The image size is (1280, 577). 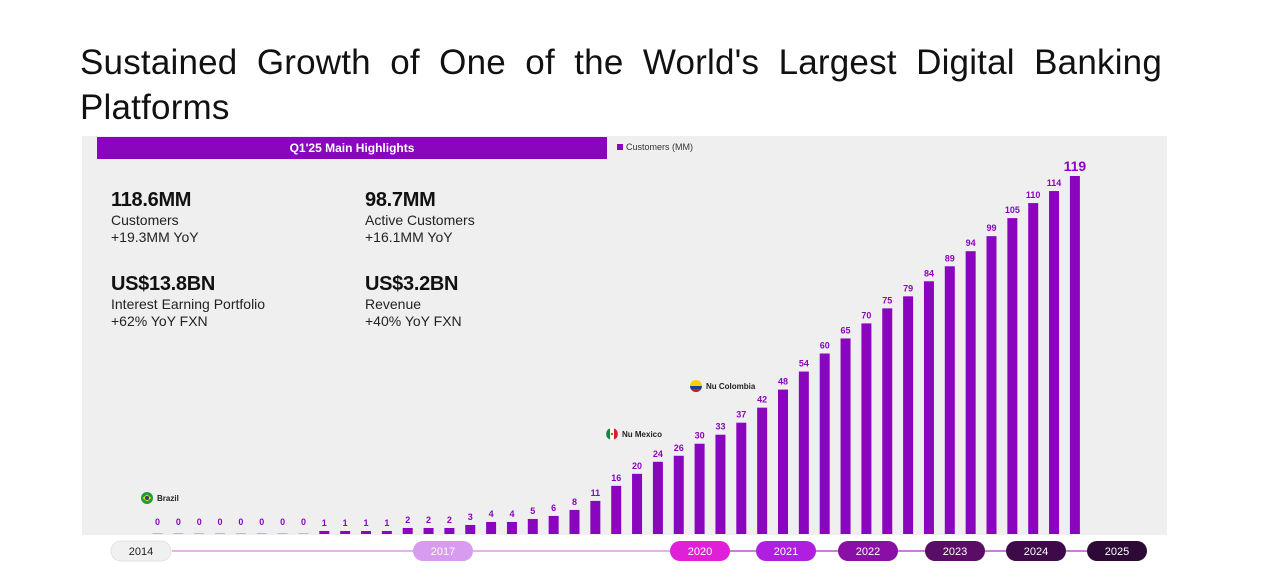 I want to click on bar-value-label: 105, so click(x=1012, y=210).